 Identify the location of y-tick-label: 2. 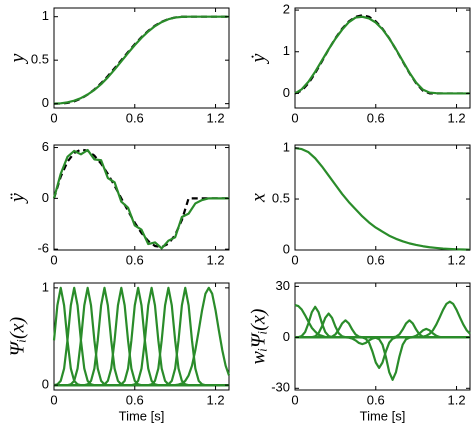
(286, 9).